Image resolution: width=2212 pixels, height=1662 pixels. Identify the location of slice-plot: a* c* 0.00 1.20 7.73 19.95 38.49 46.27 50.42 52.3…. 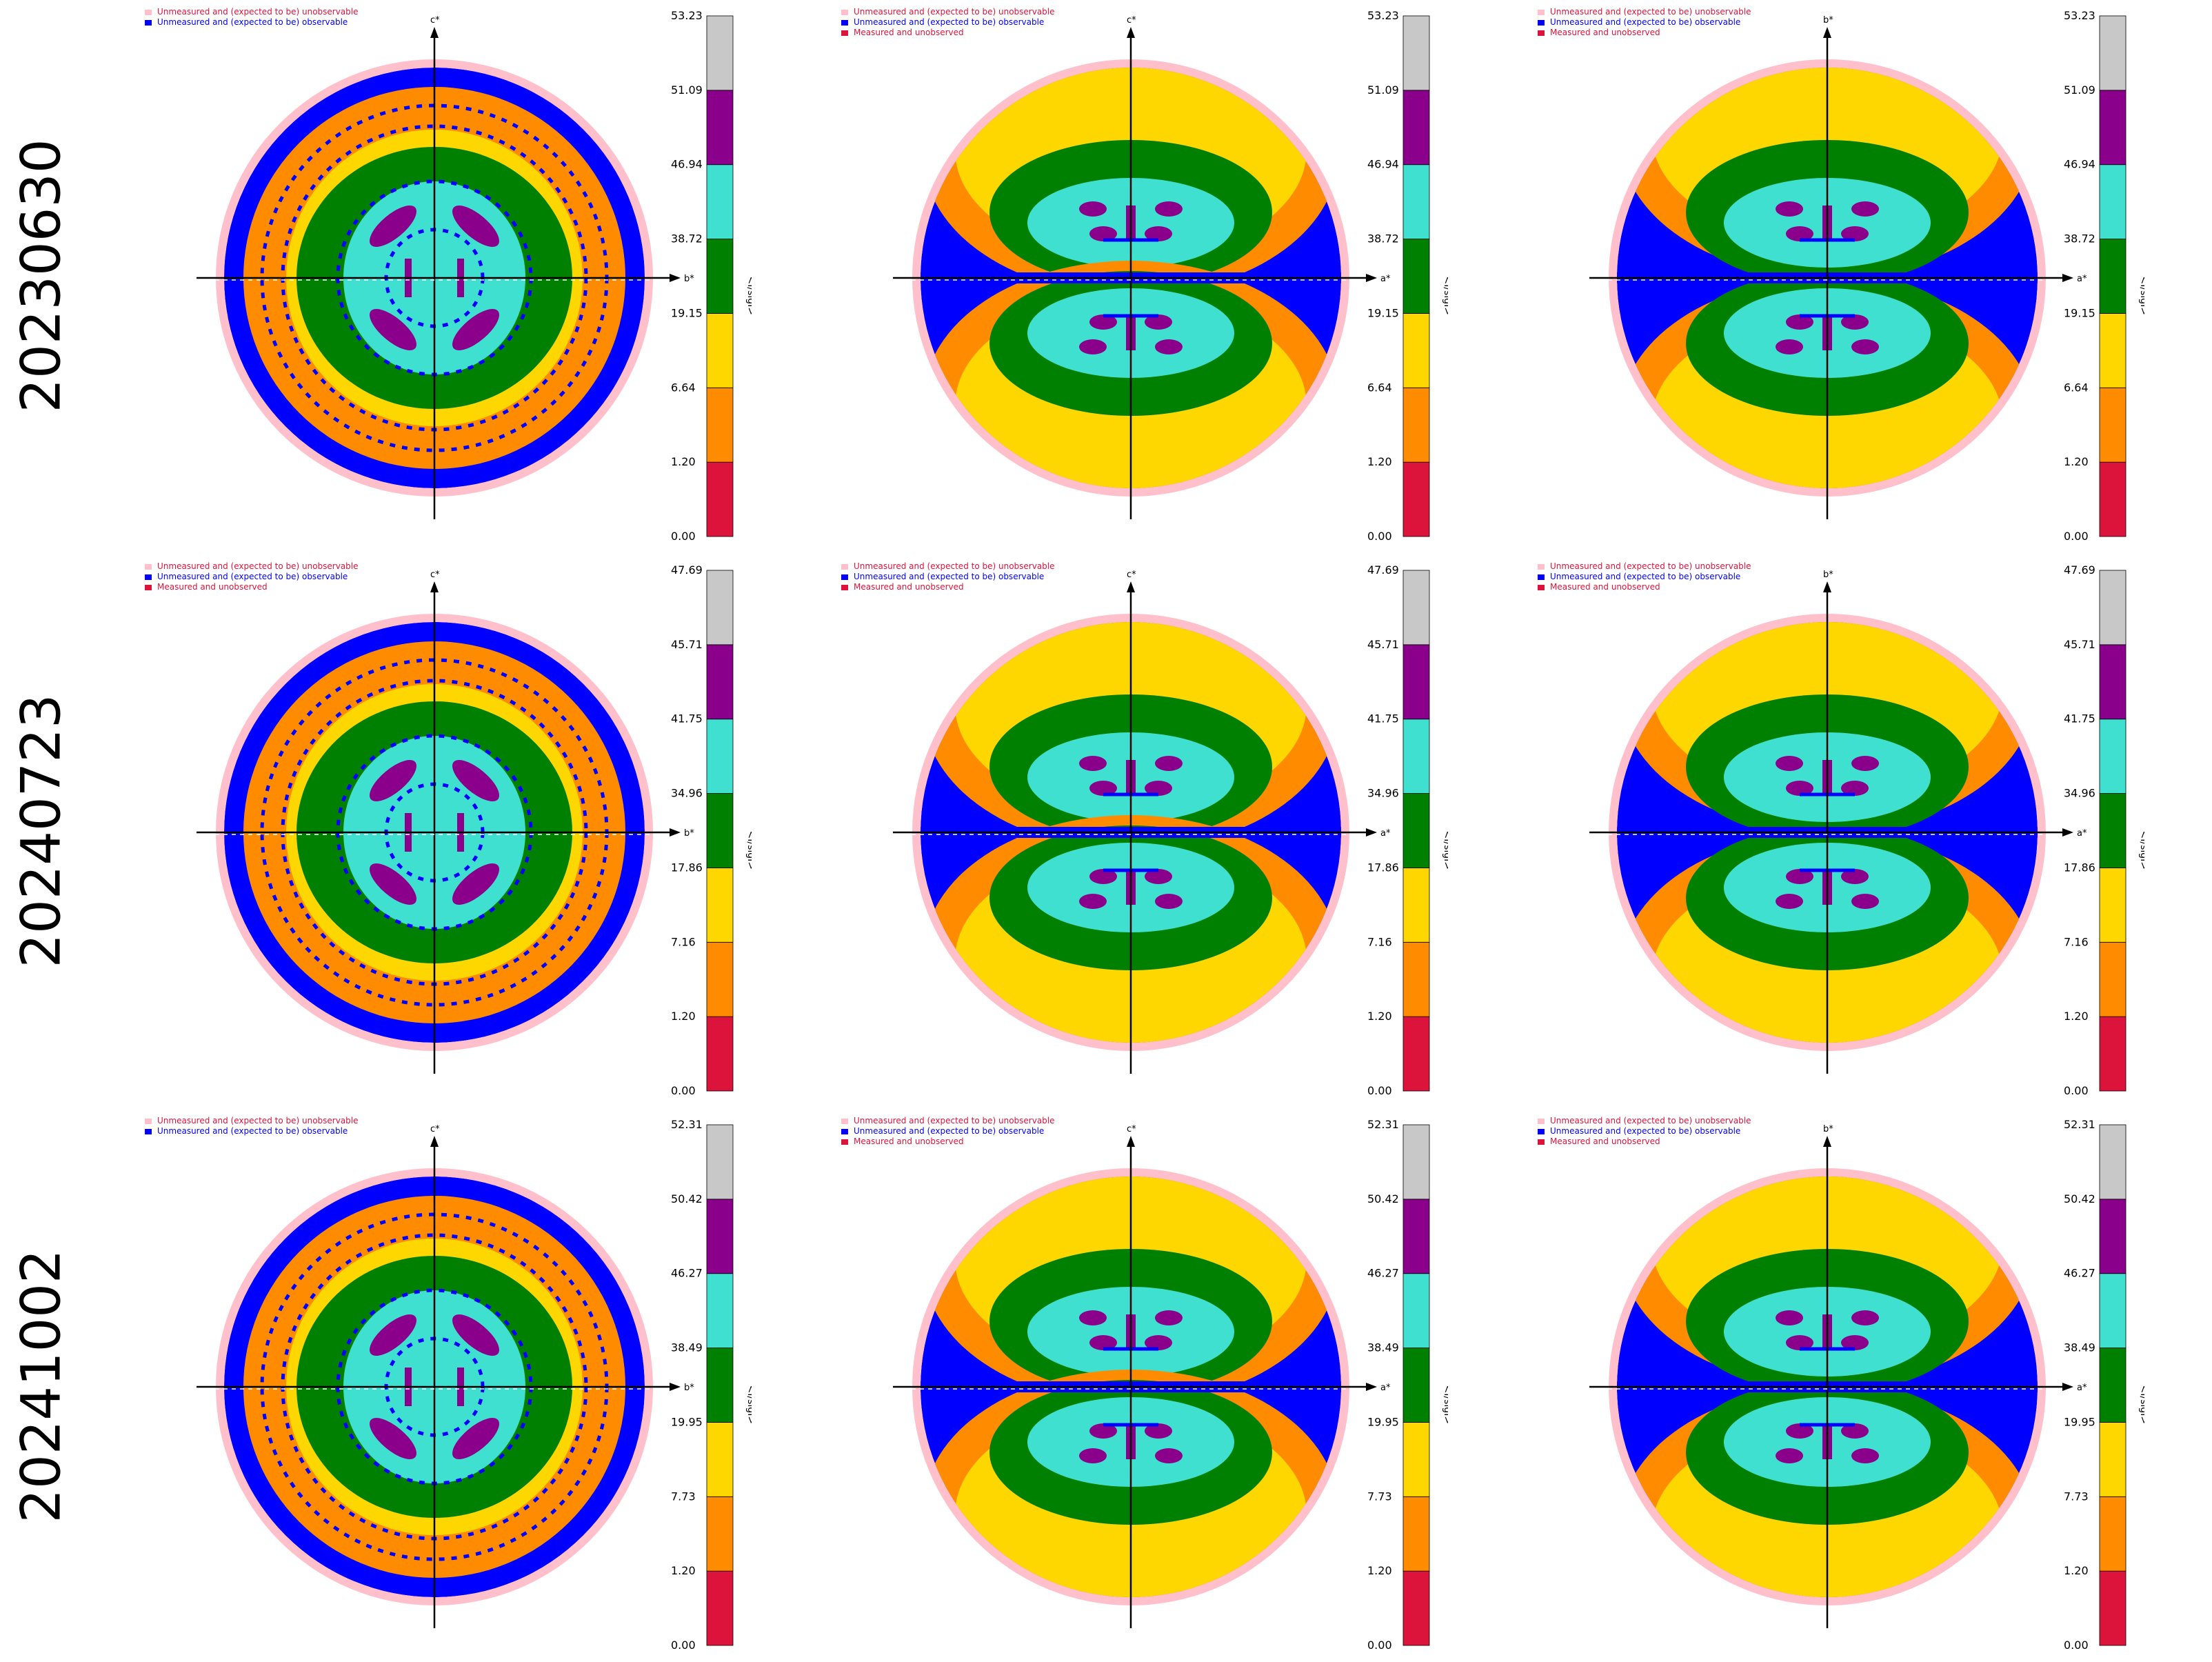
(1170, 1385).